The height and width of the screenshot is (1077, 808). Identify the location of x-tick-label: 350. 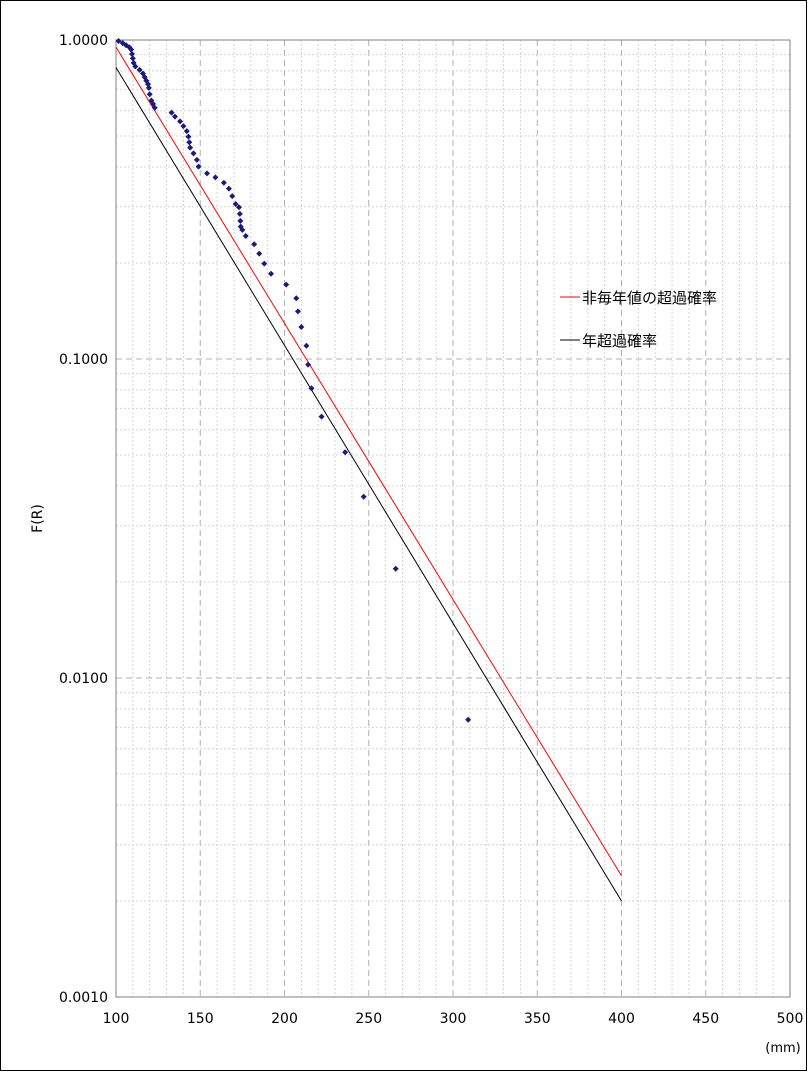
(537, 1019).